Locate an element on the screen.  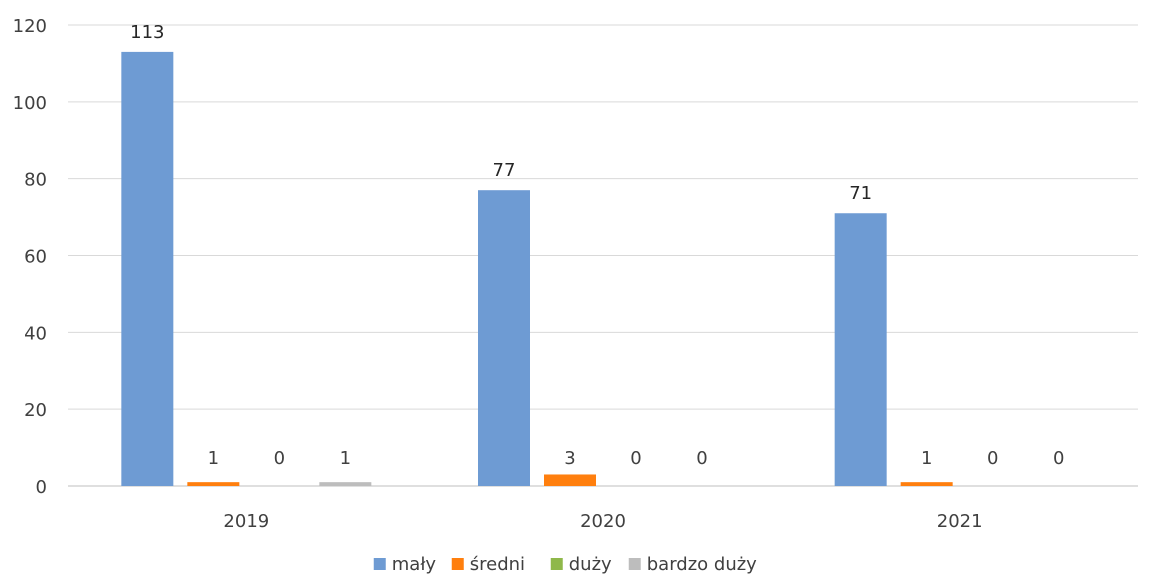
y-tick-label: 0 is located at coordinates (41, 487).